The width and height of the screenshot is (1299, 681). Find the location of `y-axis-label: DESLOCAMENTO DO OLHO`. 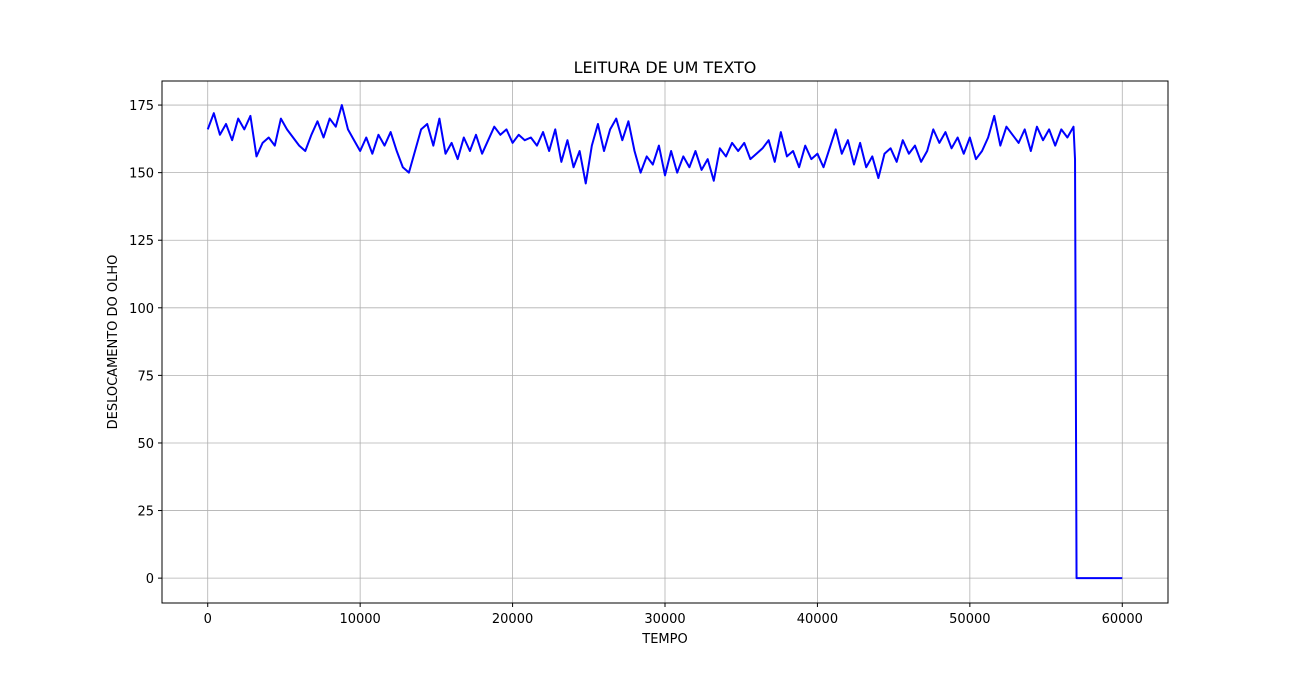

y-axis-label: DESLOCAMENTO DO OLHO is located at coordinates (113, 342).